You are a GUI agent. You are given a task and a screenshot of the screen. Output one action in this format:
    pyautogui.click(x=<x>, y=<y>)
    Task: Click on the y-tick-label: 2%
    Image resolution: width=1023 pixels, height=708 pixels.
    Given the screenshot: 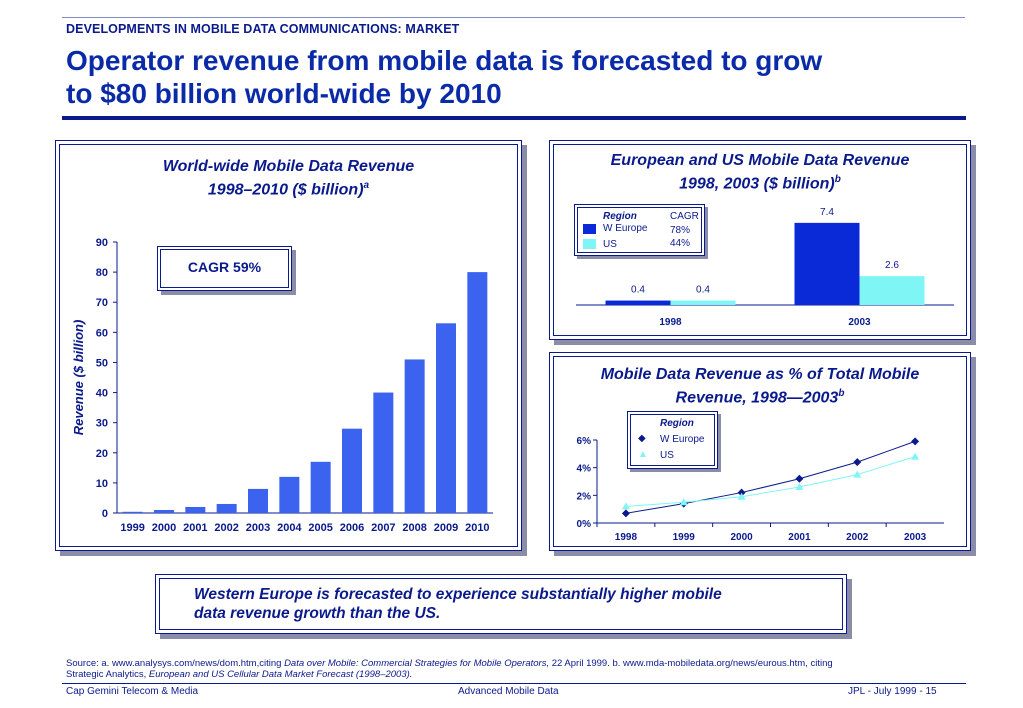 What is the action you would take?
    pyautogui.click(x=584, y=496)
    